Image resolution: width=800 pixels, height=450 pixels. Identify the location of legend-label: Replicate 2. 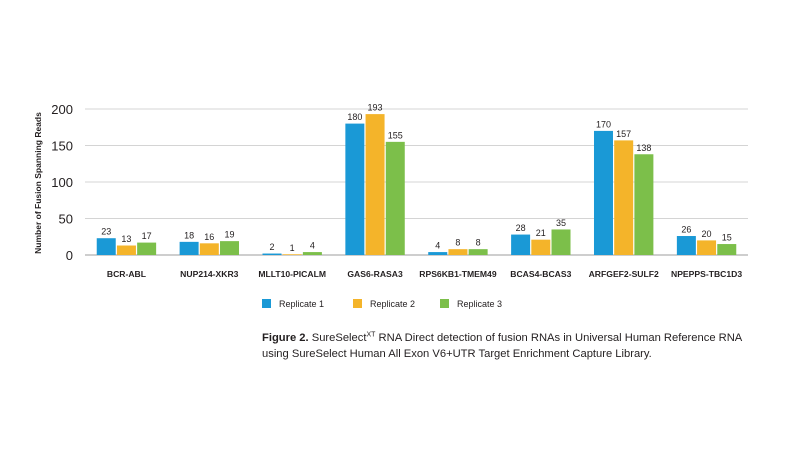
(392, 304).